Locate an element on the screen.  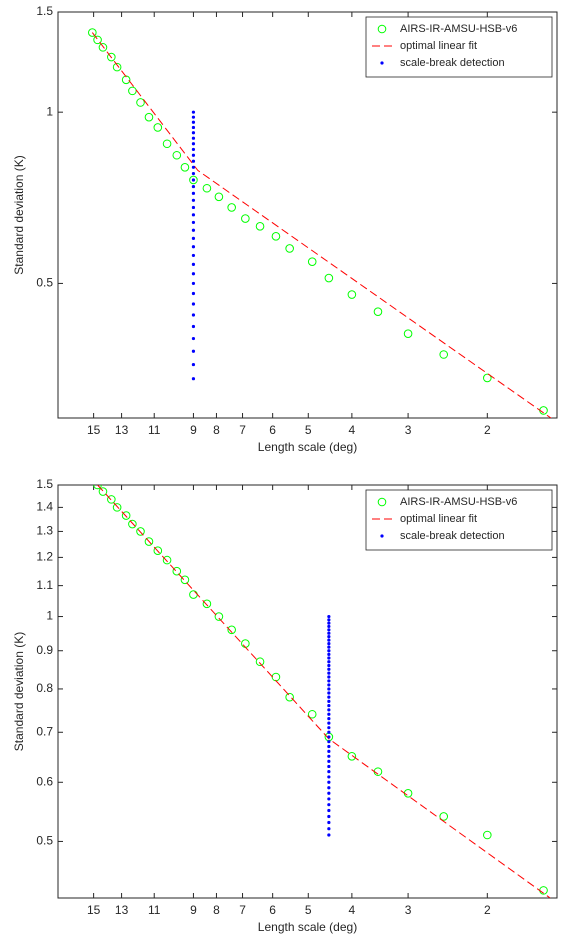
x-tick-label: 7 is located at coordinates (242, 430).